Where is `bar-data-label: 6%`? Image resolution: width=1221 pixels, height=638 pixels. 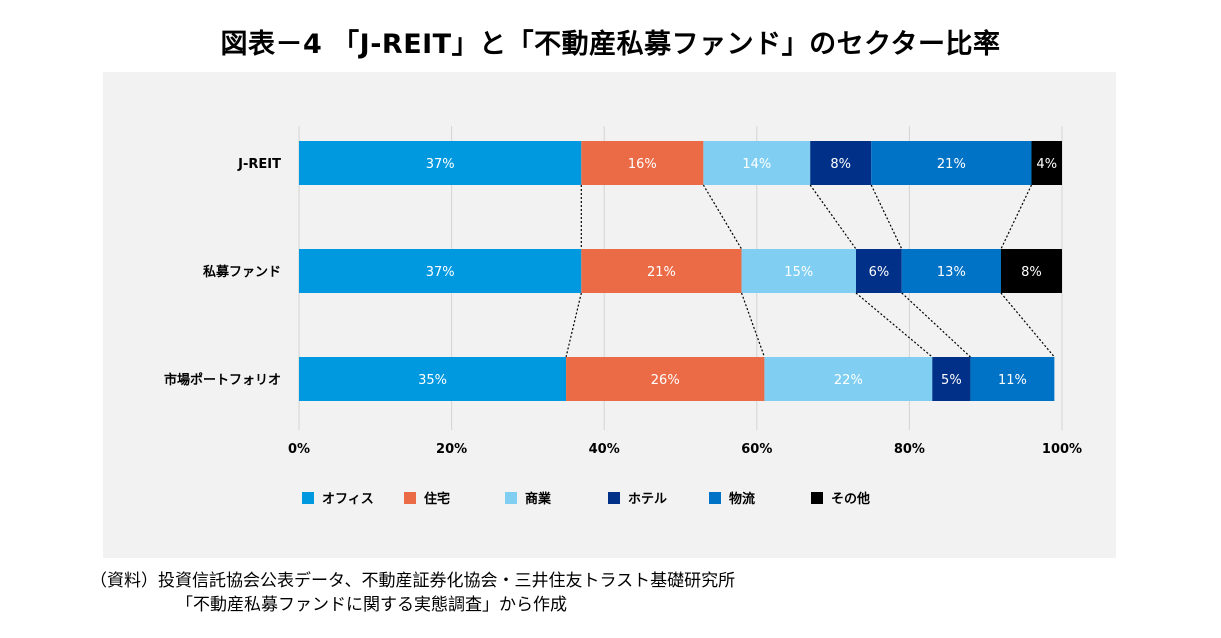 bar-data-label: 6% is located at coordinates (879, 272).